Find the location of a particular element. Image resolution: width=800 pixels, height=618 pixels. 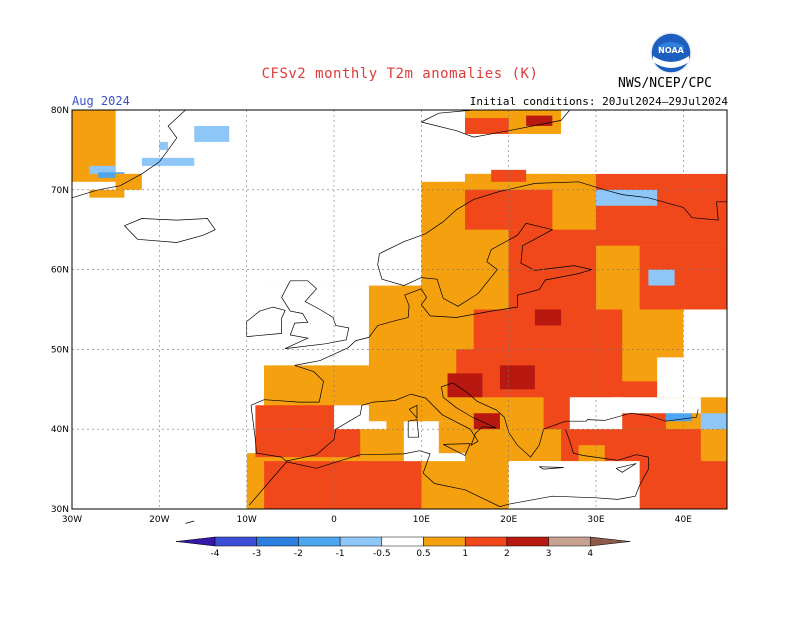

lon-tick-label: 10W is located at coordinates (246, 520).